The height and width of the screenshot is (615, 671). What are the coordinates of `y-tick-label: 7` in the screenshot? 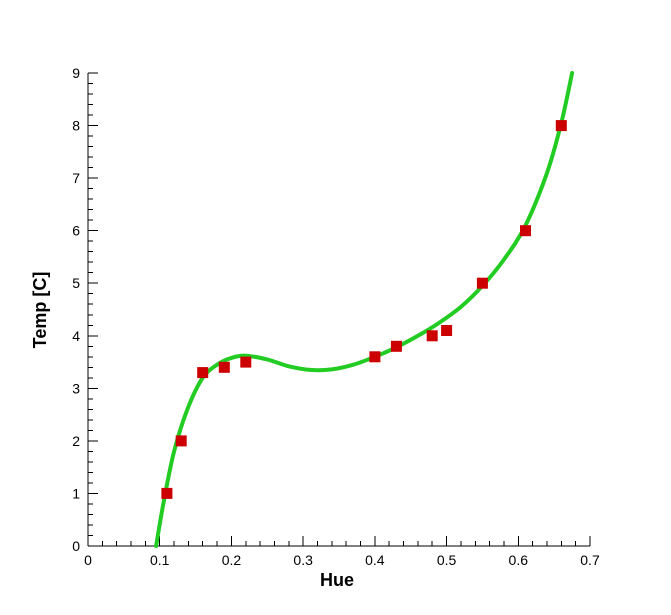 It's located at (76, 178).